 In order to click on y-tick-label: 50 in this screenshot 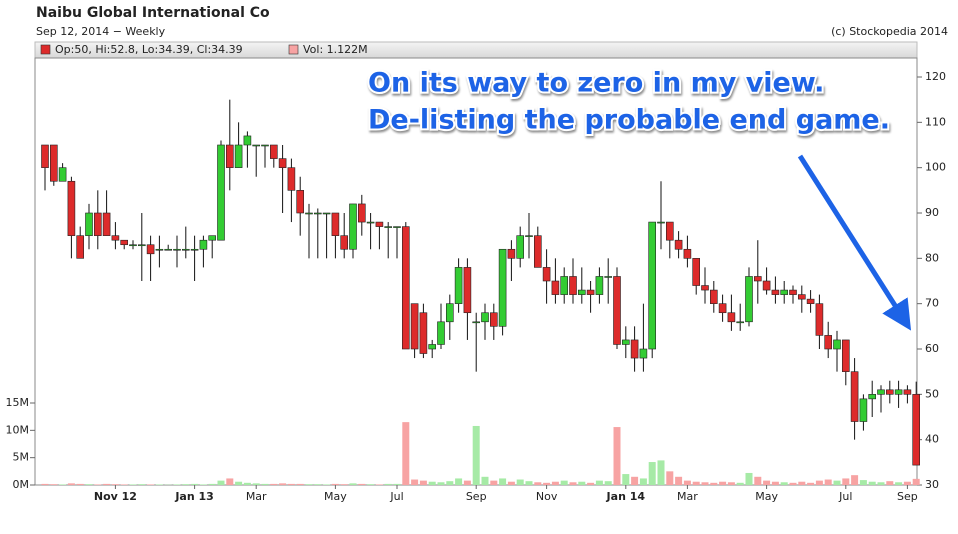, I will do `click(932, 393)`.